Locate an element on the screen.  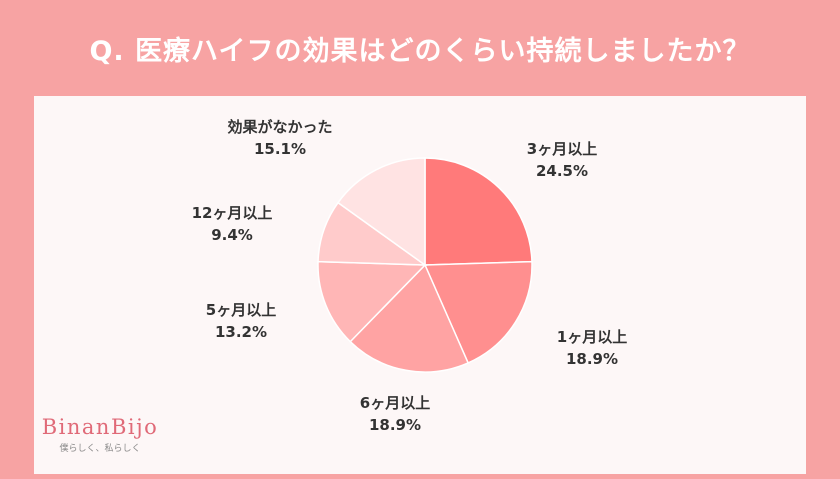
slice-label-no-effect: 効果がなかった 15.1% is located at coordinates (280, 138).